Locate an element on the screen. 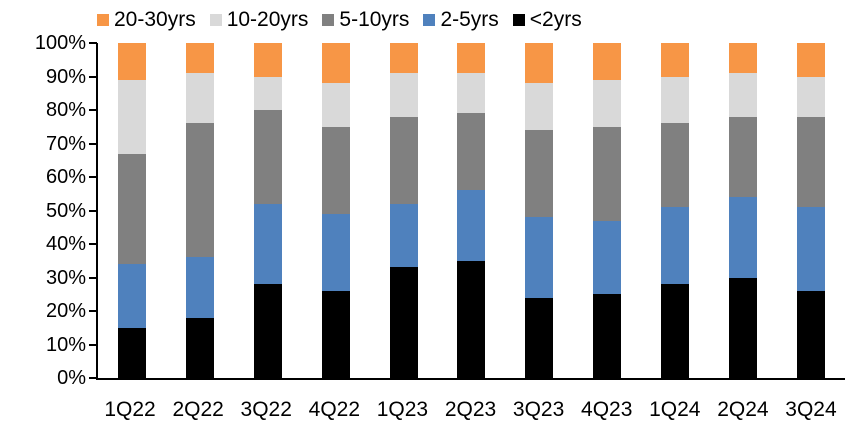 This screenshot has width=852, height=431. legend-item-2-5yrs: 2-5yrs is located at coordinates (461, 20).